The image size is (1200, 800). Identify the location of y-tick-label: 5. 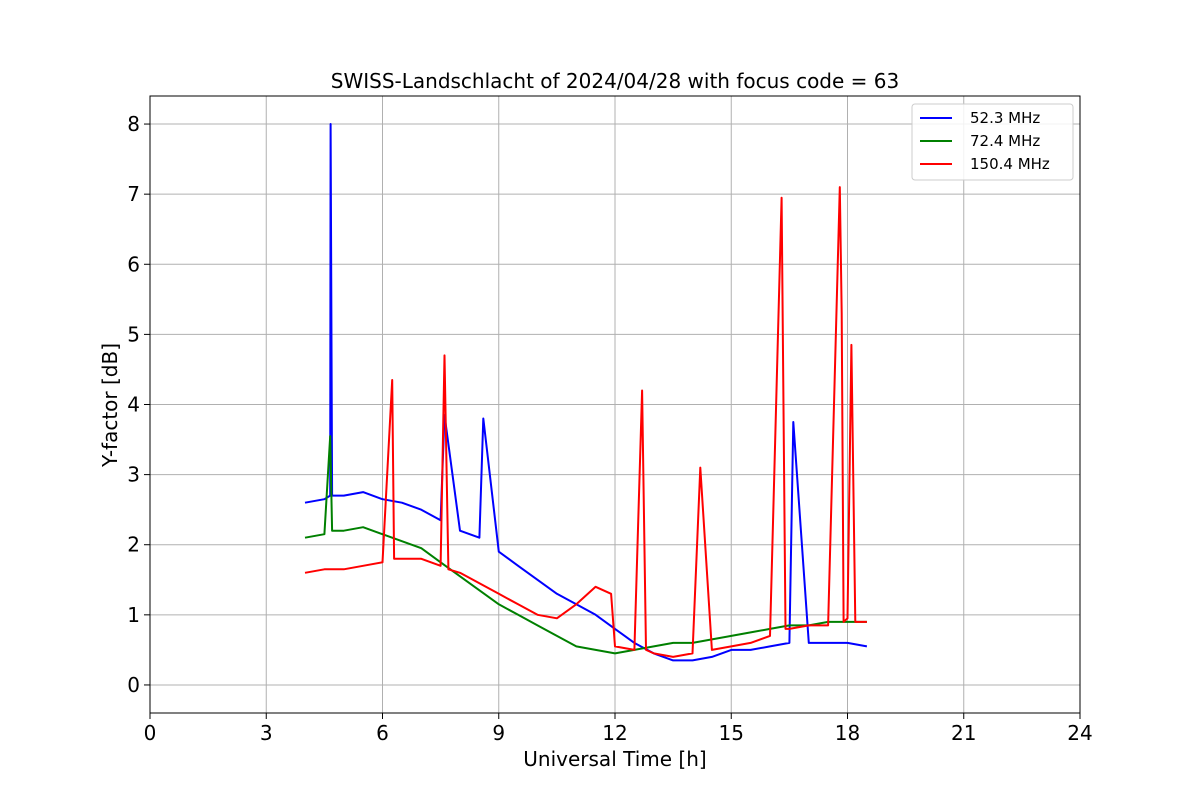
(133, 334).